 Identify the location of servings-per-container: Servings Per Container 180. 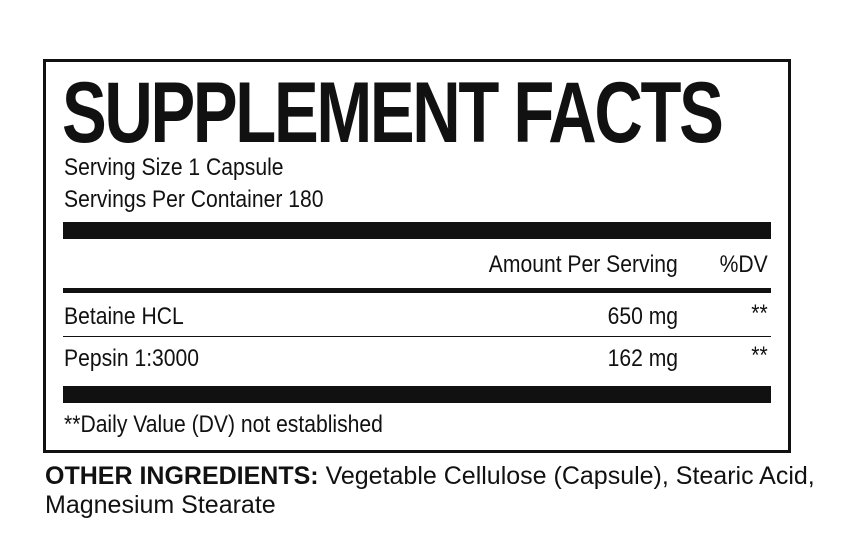
(194, 199).